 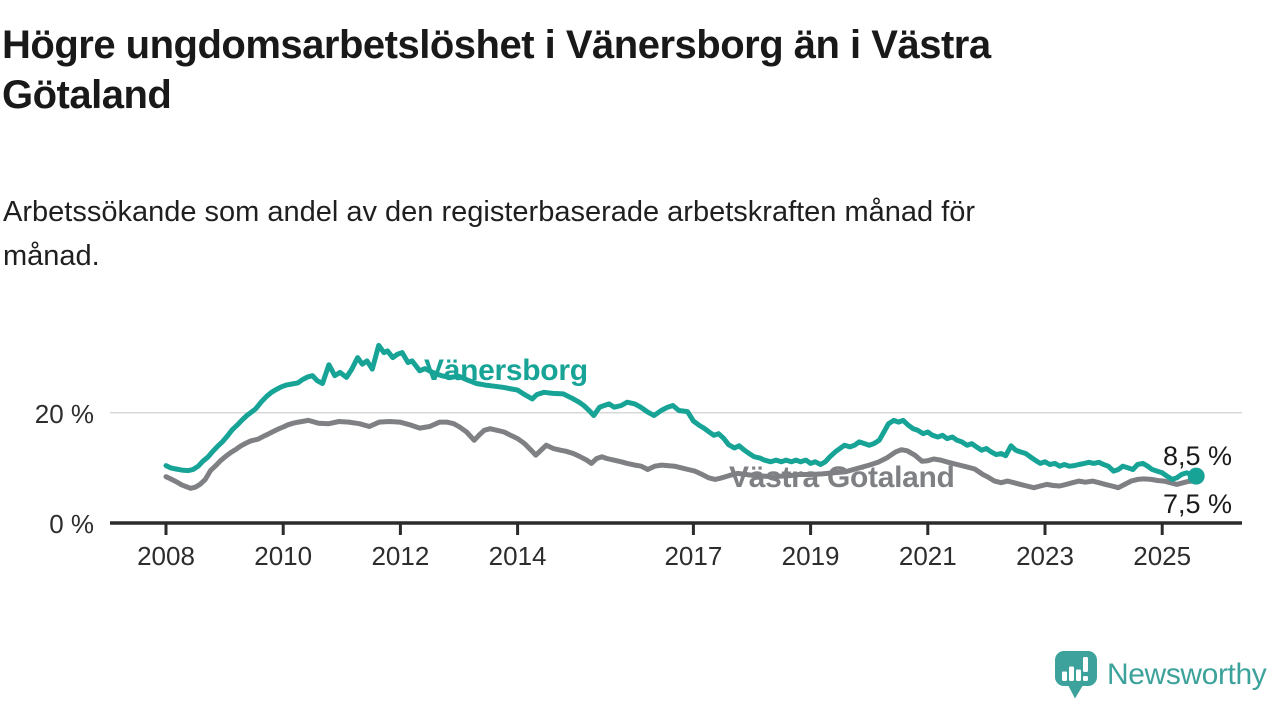 I want to click on x-tick-label-2021: 2021, so click(x=927, y=556).